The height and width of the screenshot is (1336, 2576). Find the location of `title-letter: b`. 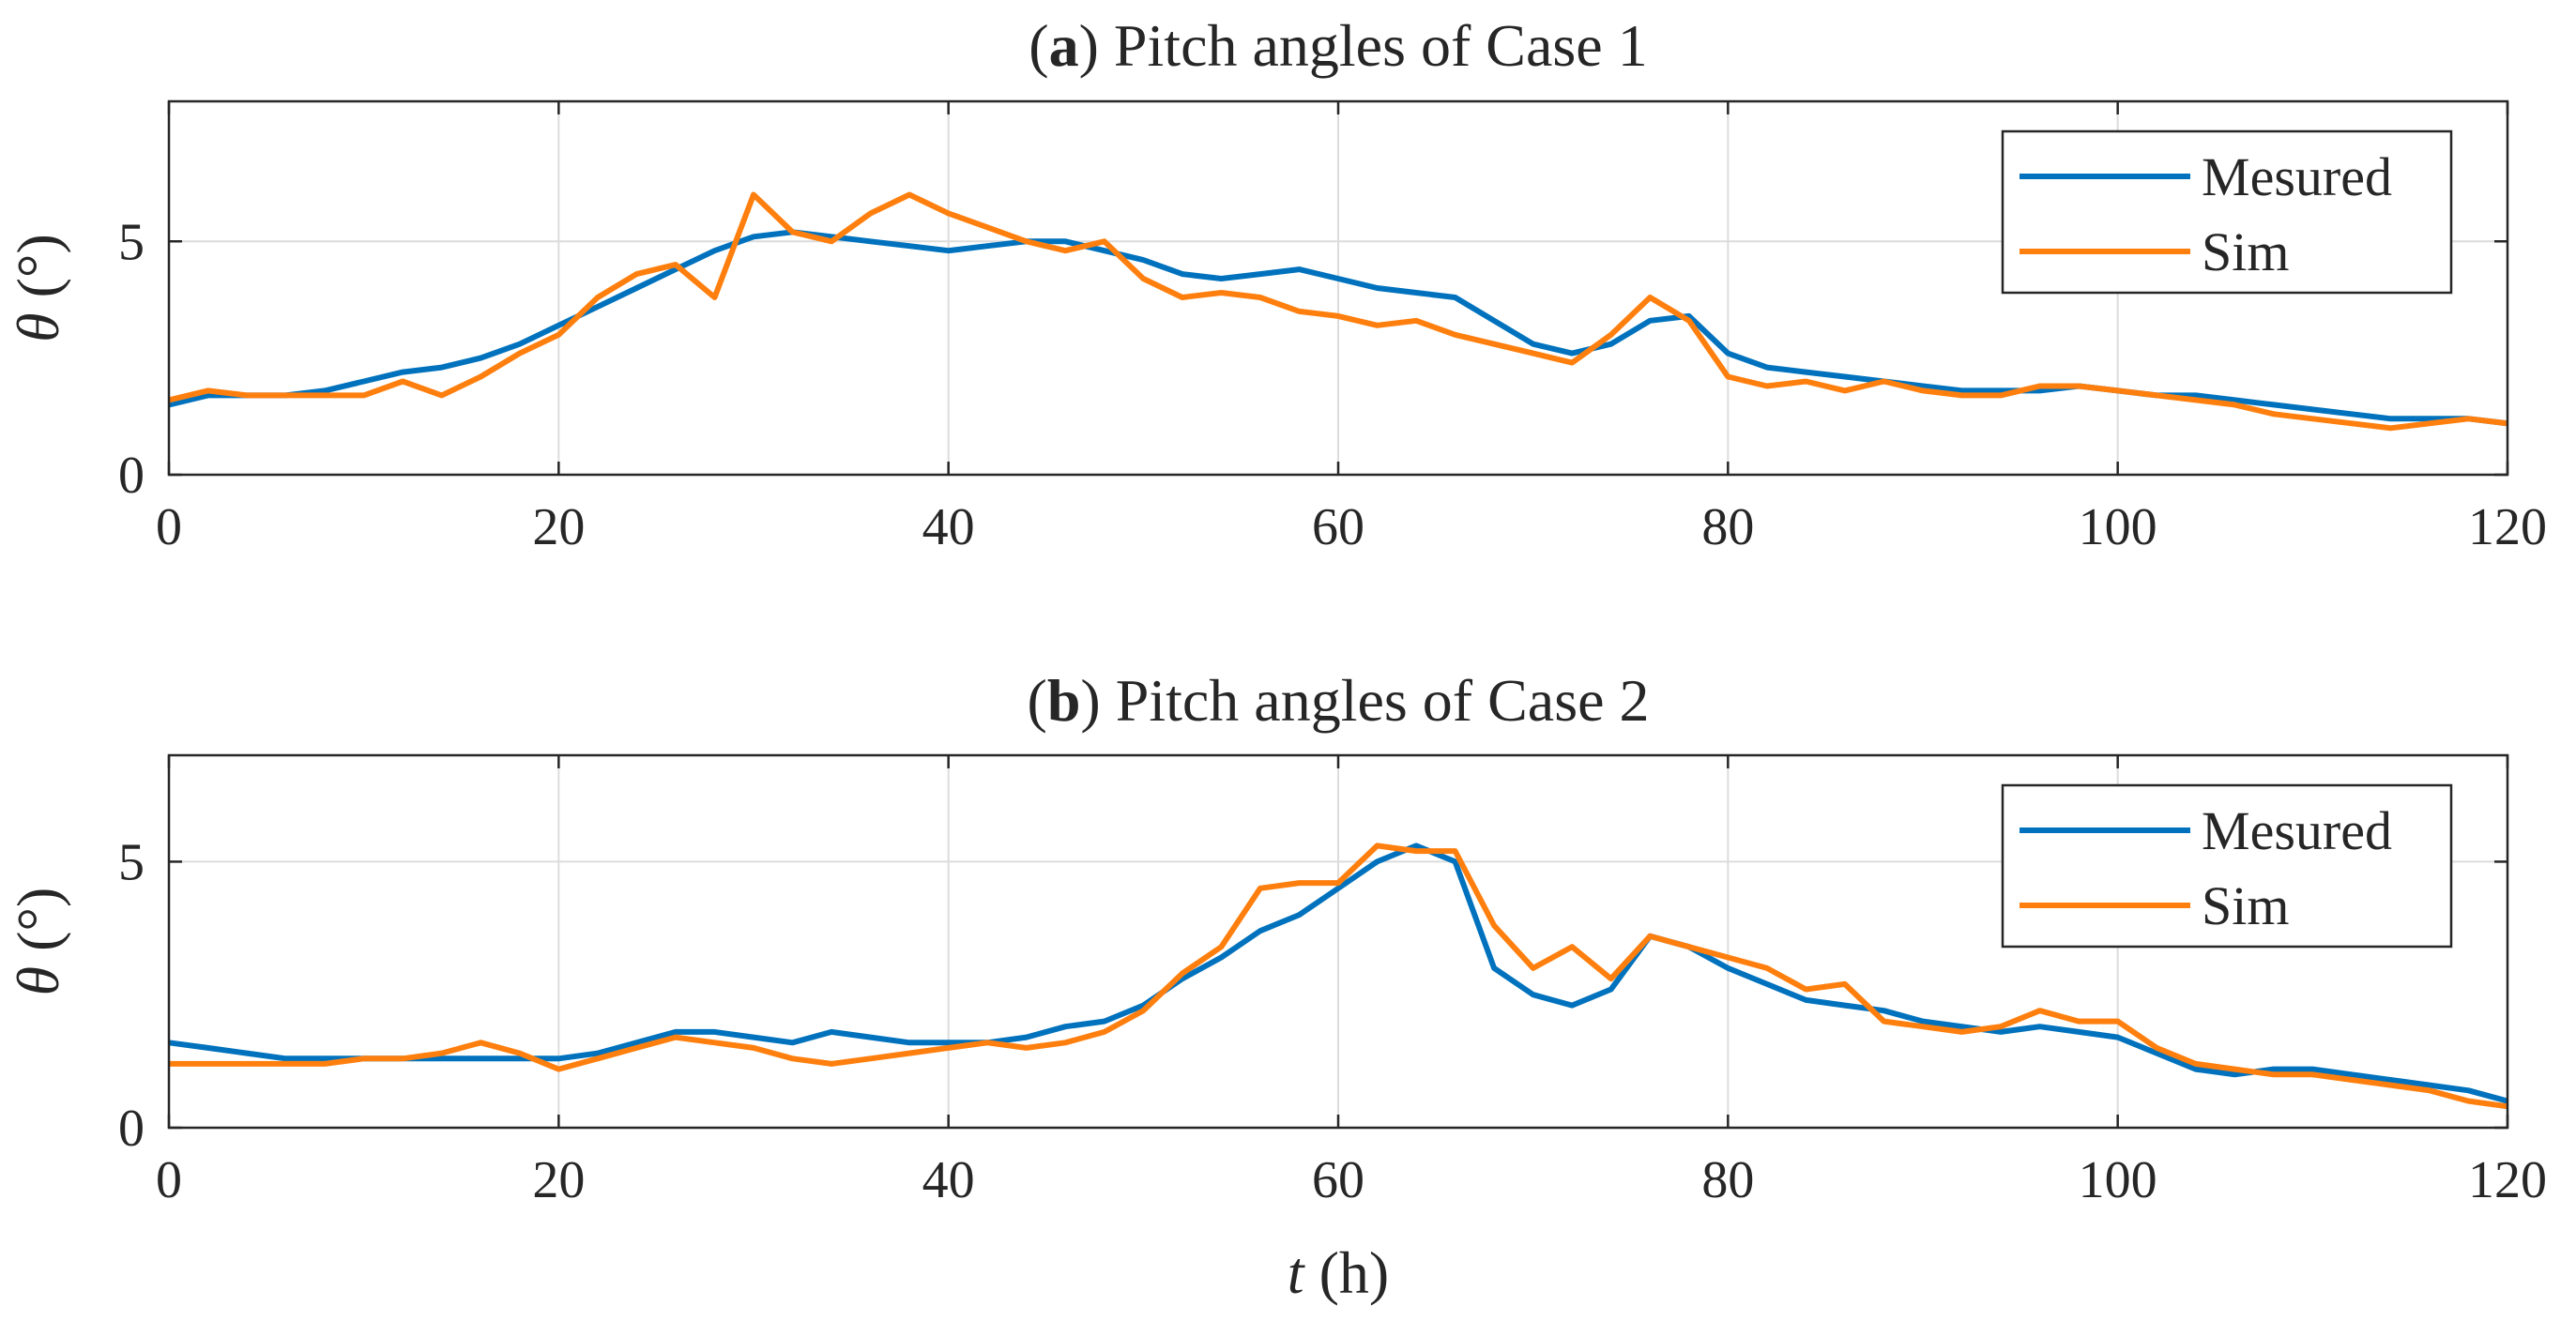

title-letter: b is located at coordinates (1064, 700).